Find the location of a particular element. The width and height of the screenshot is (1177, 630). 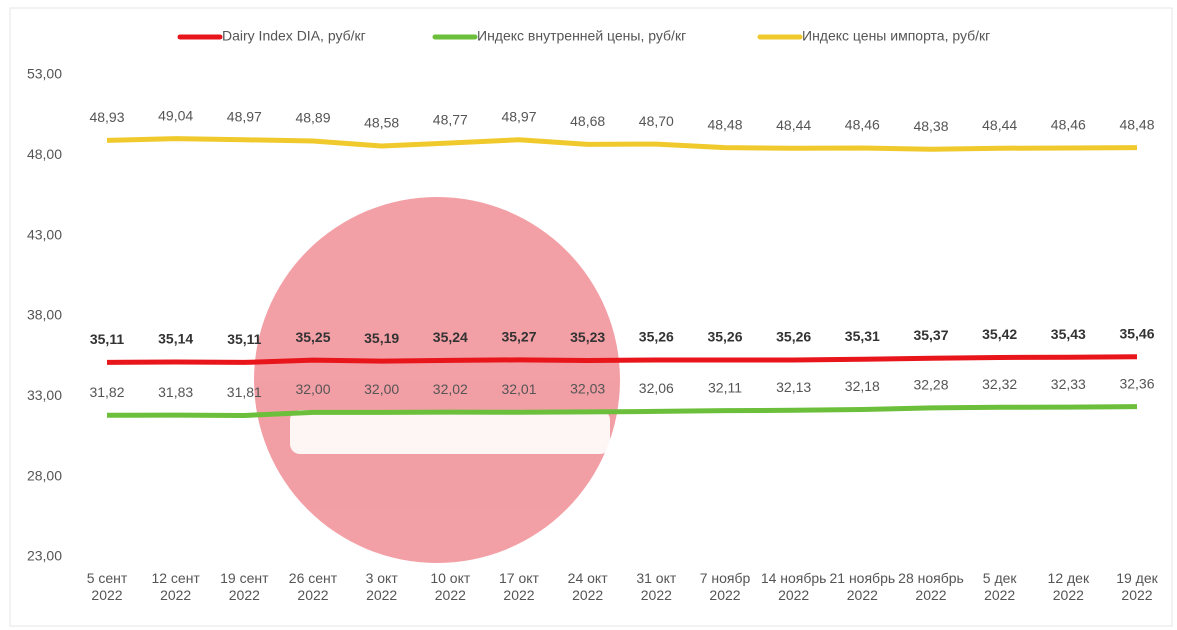

x-tick-label: 3 окт 2022 is located at coordinates (381, 586).